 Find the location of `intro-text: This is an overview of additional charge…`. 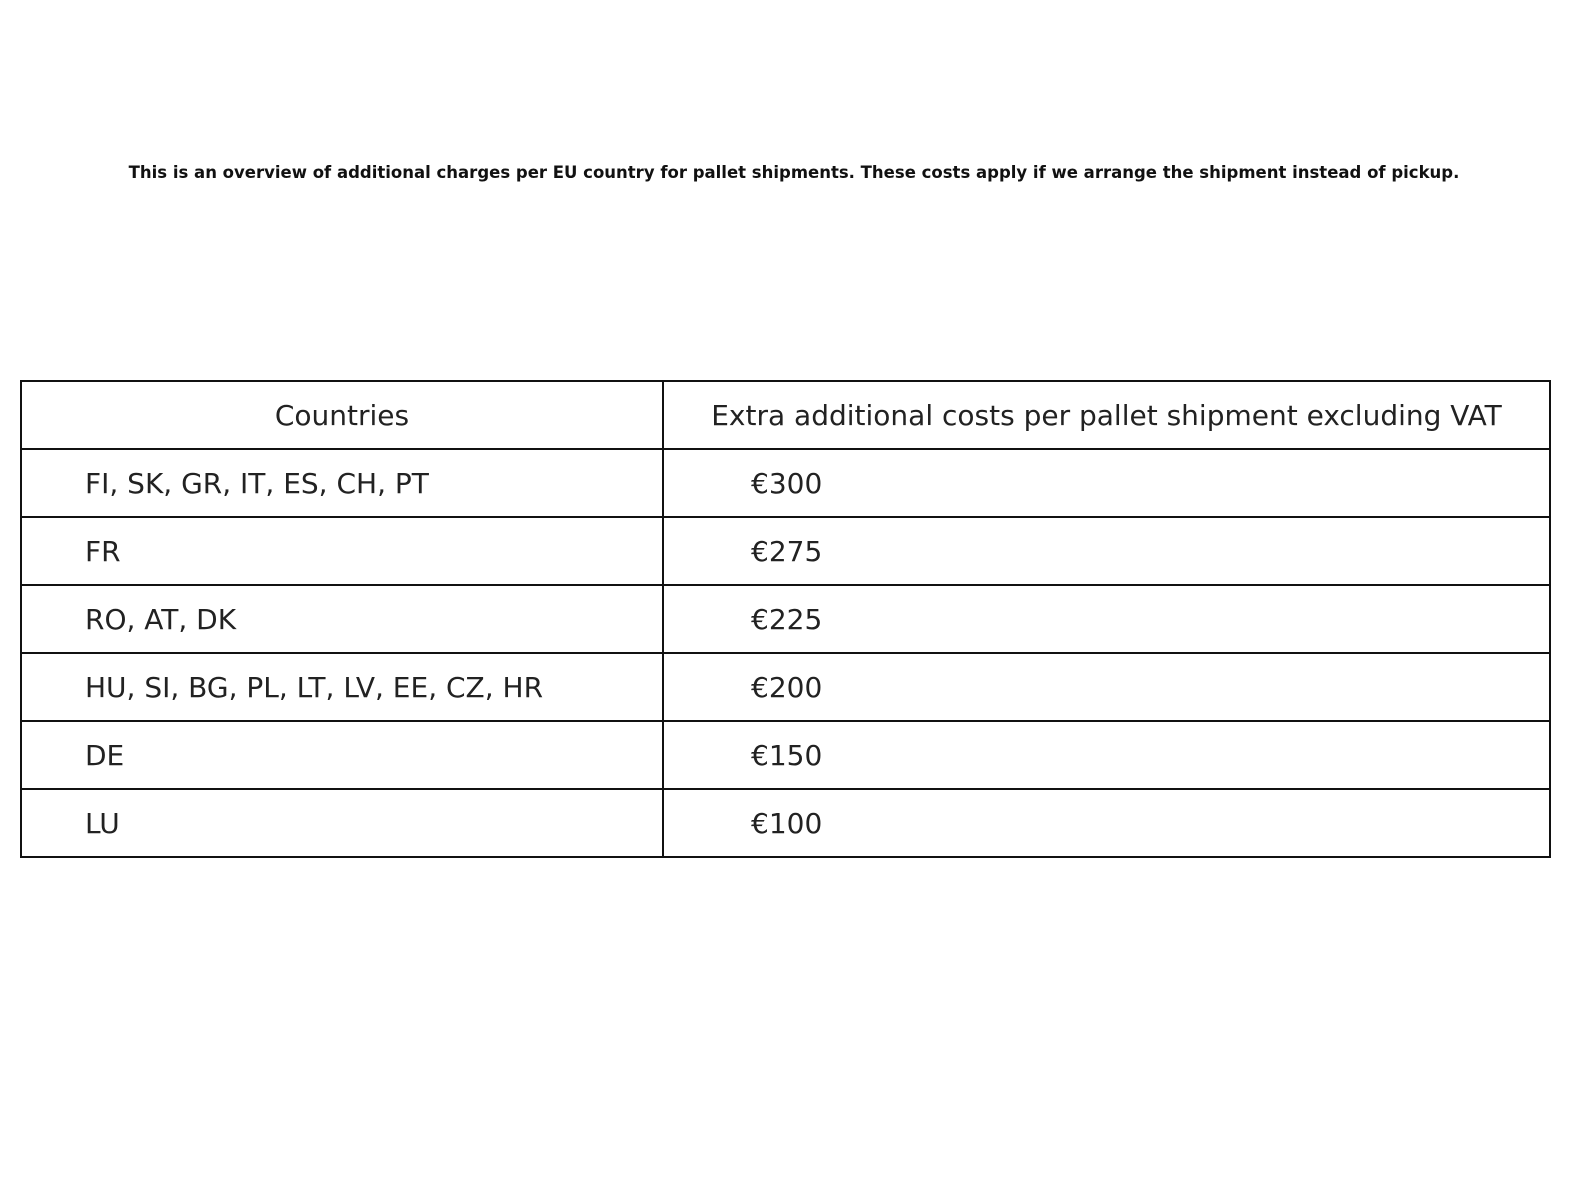

intro-text: This is an overview of additional charge… is located at coordinates (794, 172).